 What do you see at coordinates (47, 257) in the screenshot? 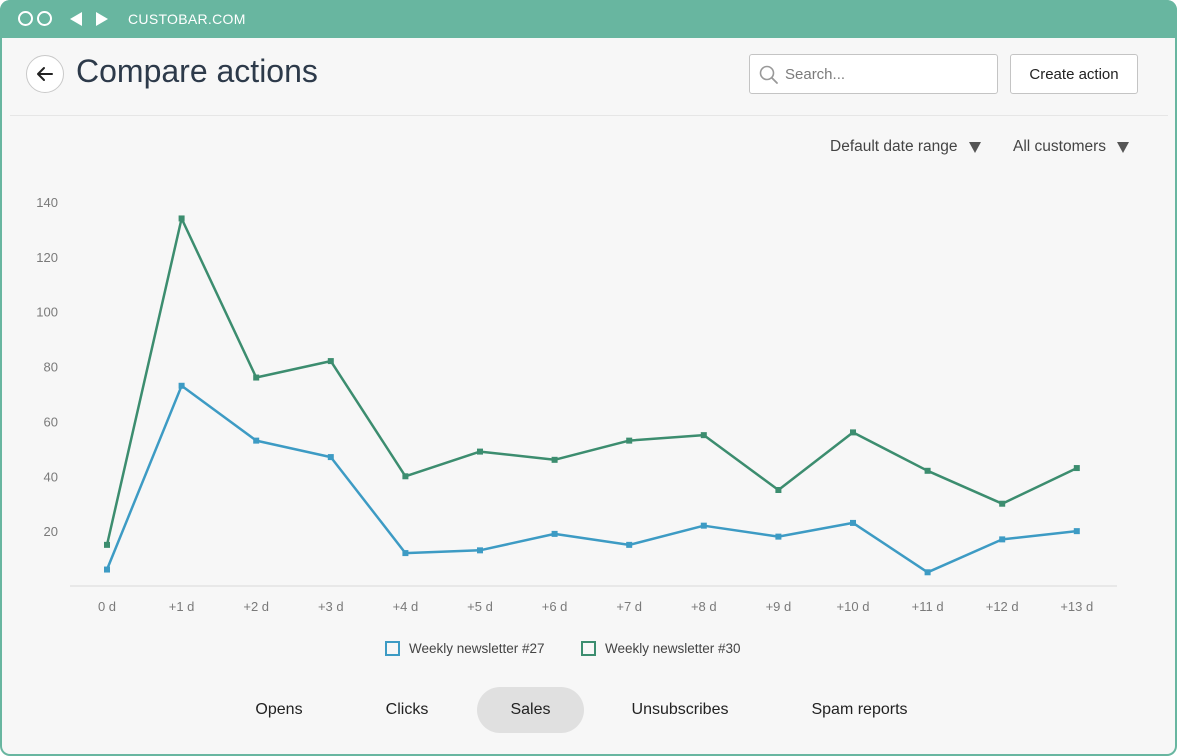
I see `y-tick-label: 120` at bounding box center [47, 257].